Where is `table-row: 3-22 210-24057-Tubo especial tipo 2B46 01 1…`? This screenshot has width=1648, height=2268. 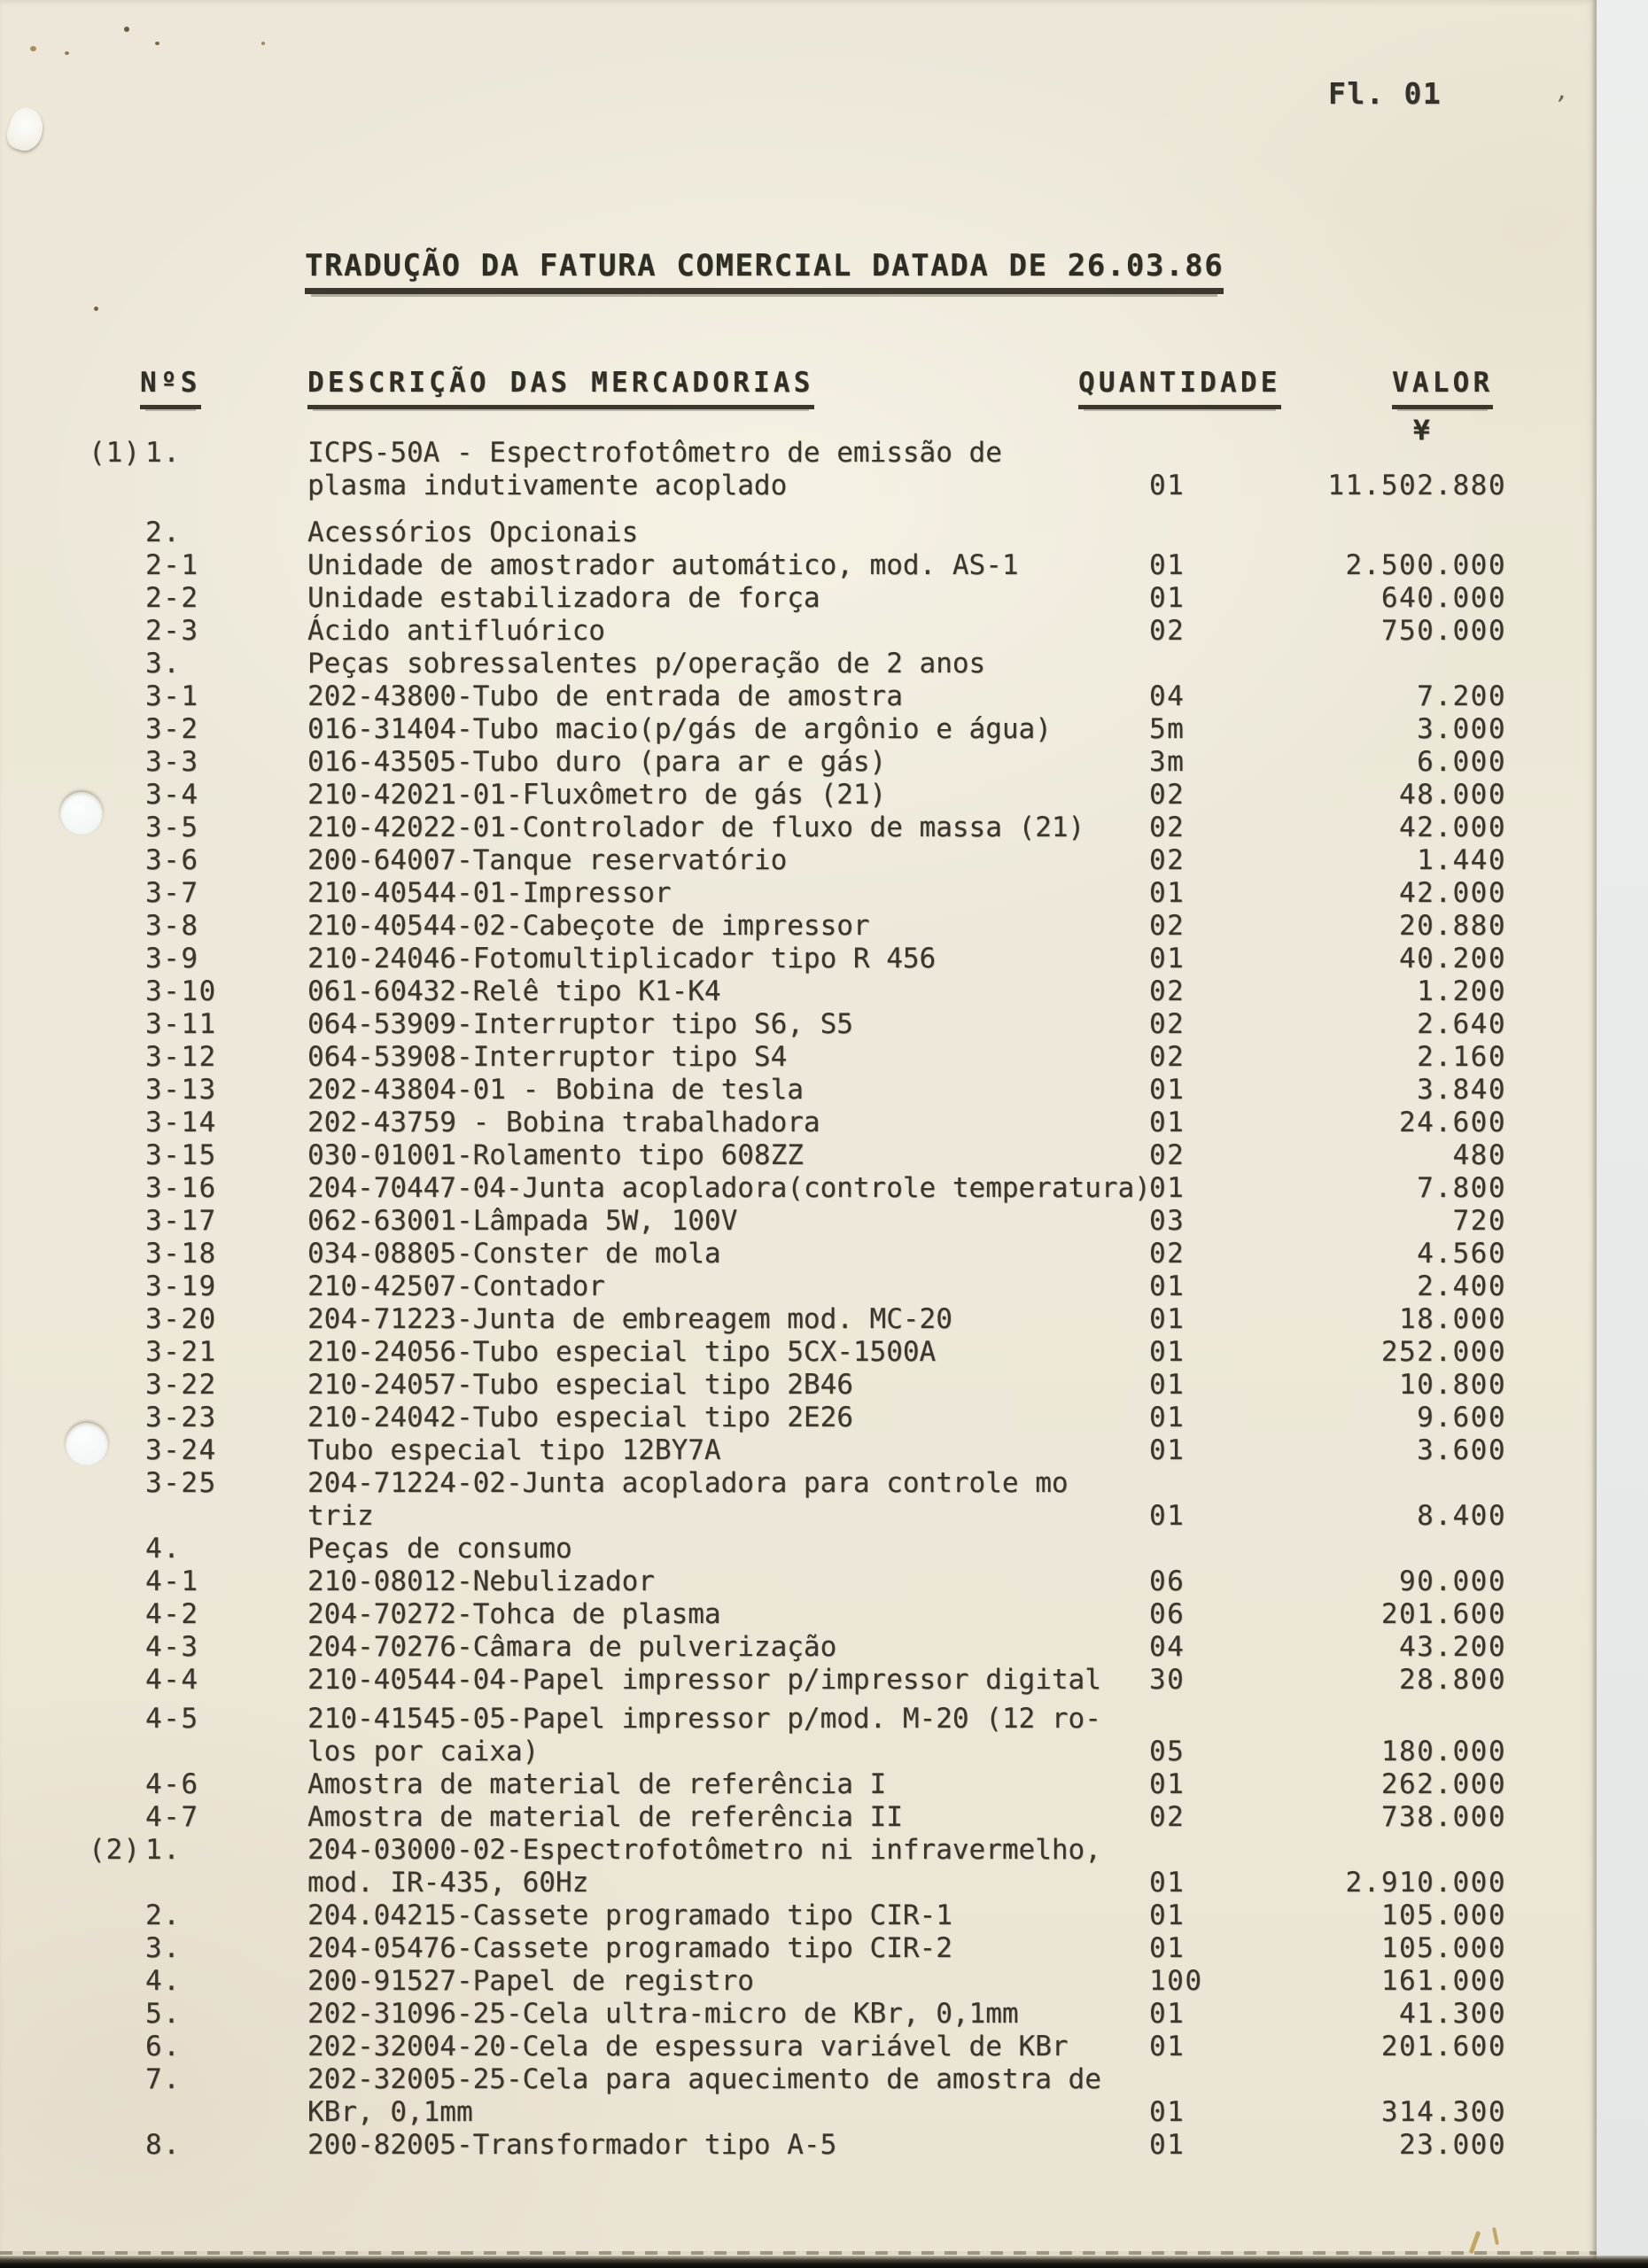 table-row: 3-22 210-24057-Tubo especial tipo 2B46 01 1… is located at coordinates (868, 1385).